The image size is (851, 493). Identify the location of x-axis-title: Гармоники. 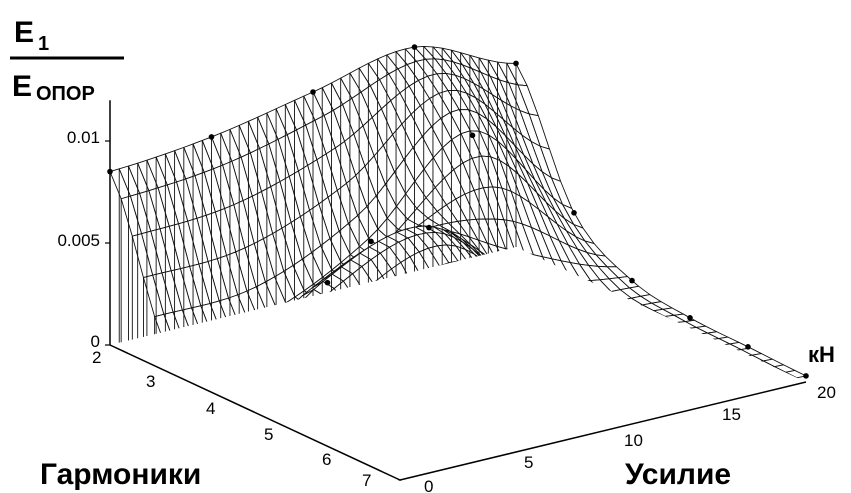
(120, 474).